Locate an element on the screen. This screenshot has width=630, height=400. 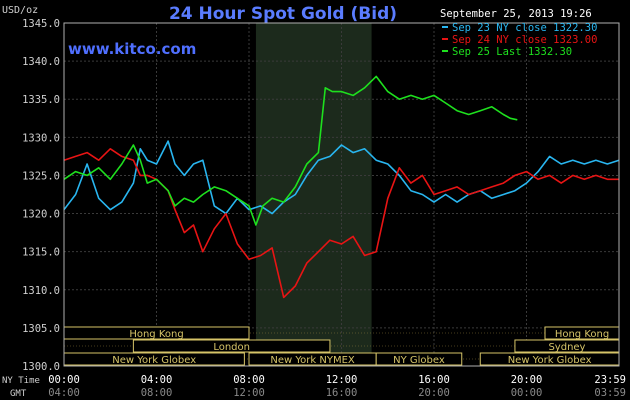
x-tick-label-gmt: 20:00 is located at coordinates (434, 393).